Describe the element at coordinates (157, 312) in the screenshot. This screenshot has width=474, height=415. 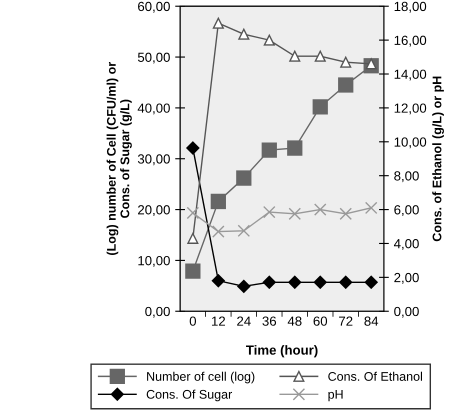
I see `y-tick-label: 0,00` at that location.